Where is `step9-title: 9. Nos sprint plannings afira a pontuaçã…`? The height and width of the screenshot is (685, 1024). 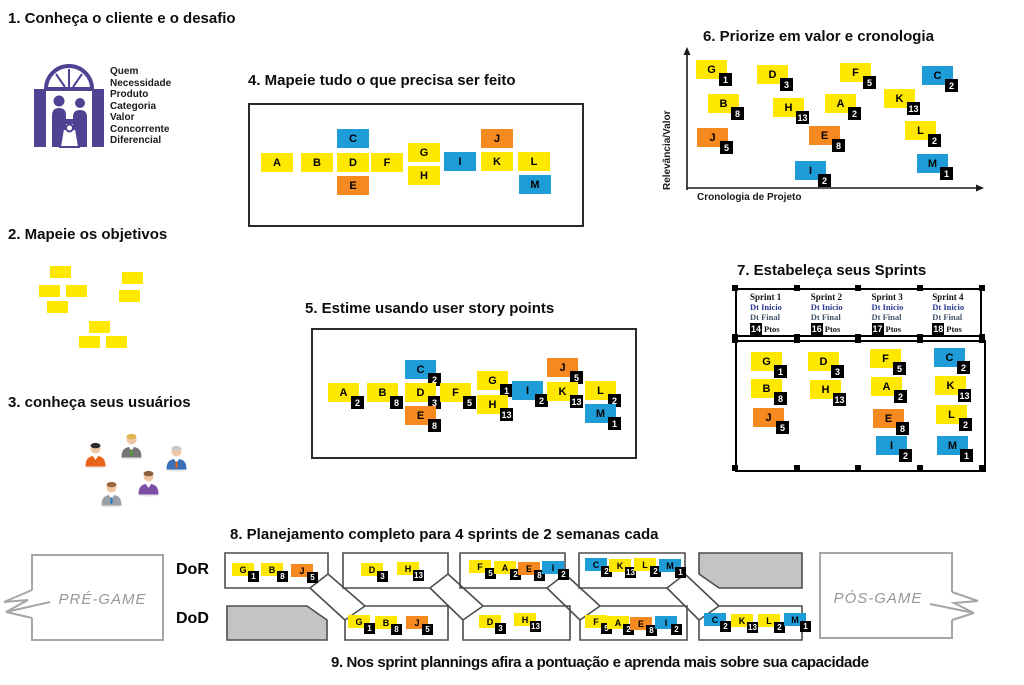 step9-title: 9. Nos sprint plannings afira a pontuaçã… is located at coordinates (600, 662).